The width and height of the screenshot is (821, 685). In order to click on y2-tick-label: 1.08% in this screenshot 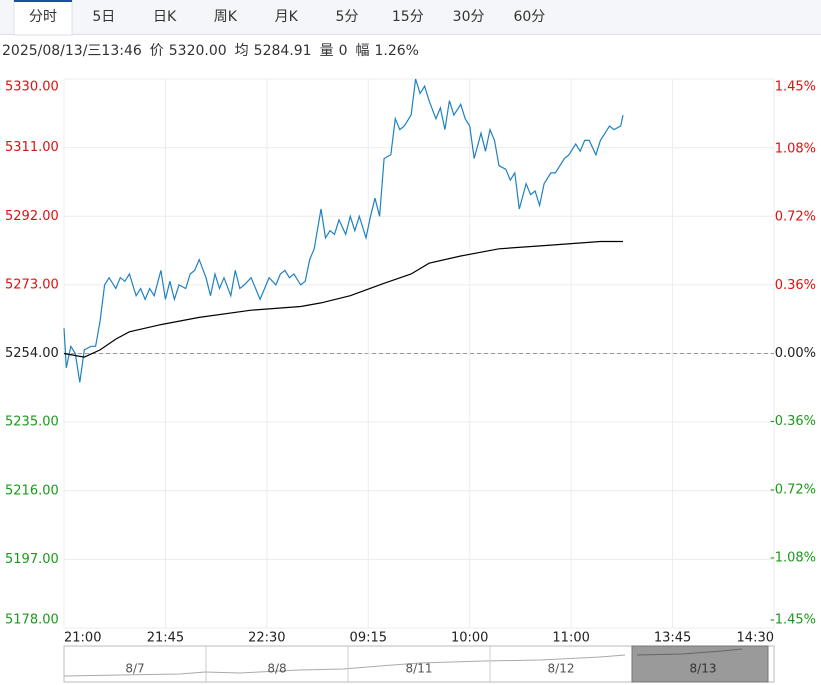, I will do `click(795, 149)`.